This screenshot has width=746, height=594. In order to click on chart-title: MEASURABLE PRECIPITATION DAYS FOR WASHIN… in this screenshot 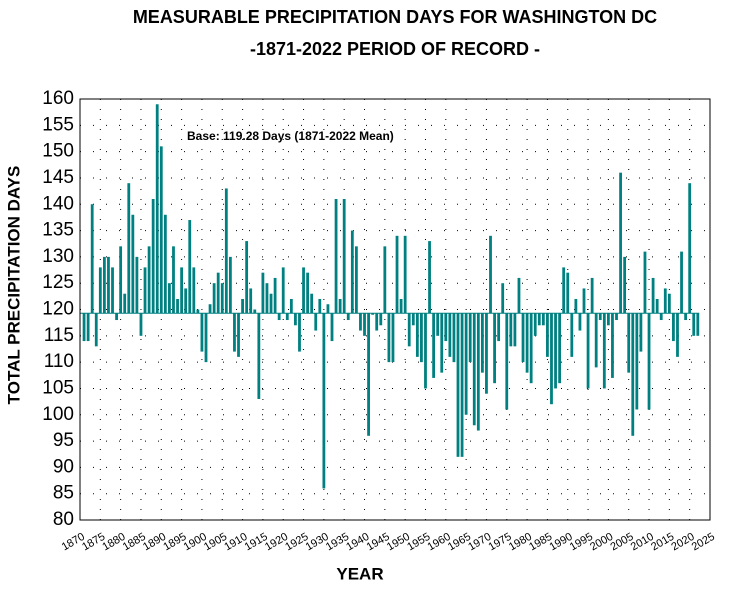, I will do `click(395, 17)`.